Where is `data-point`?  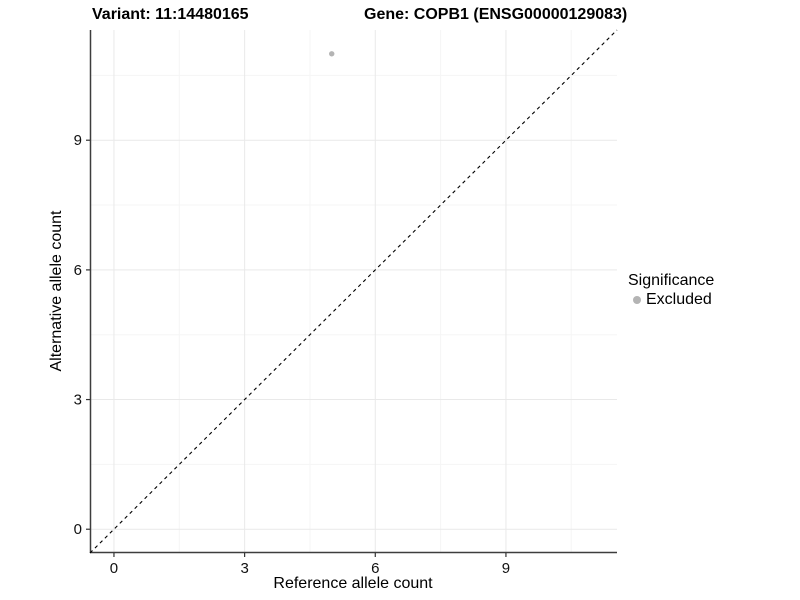 data-point is located at coordinates (332, 54).